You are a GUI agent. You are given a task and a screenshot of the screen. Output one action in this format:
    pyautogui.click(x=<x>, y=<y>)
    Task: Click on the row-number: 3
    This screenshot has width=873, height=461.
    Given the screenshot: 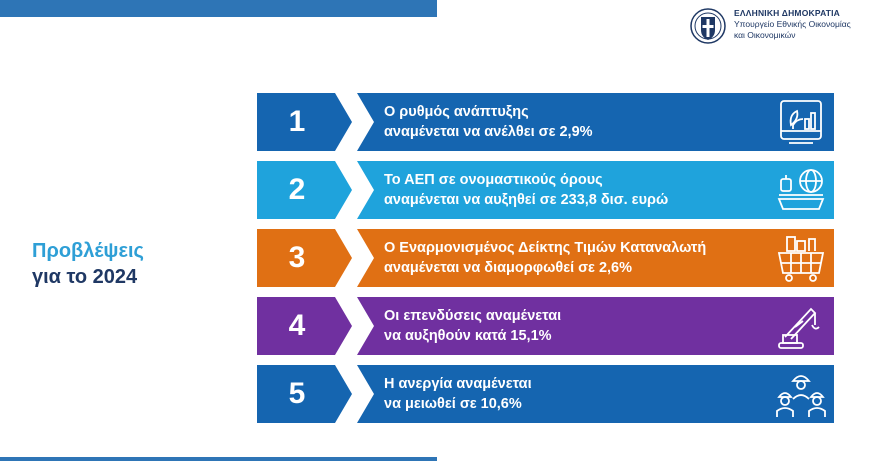 What is the action you would take?
    pyautogui.click(x=297, y=257)
    